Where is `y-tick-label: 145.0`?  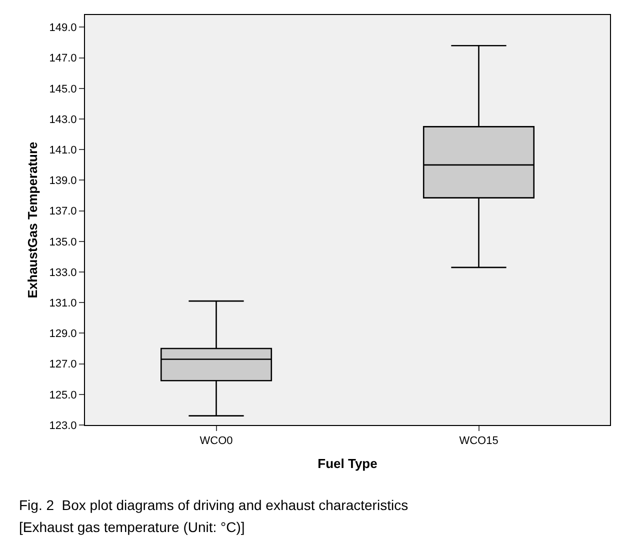
y-tick-label: 145.0 is located at coordinates (63, 89).